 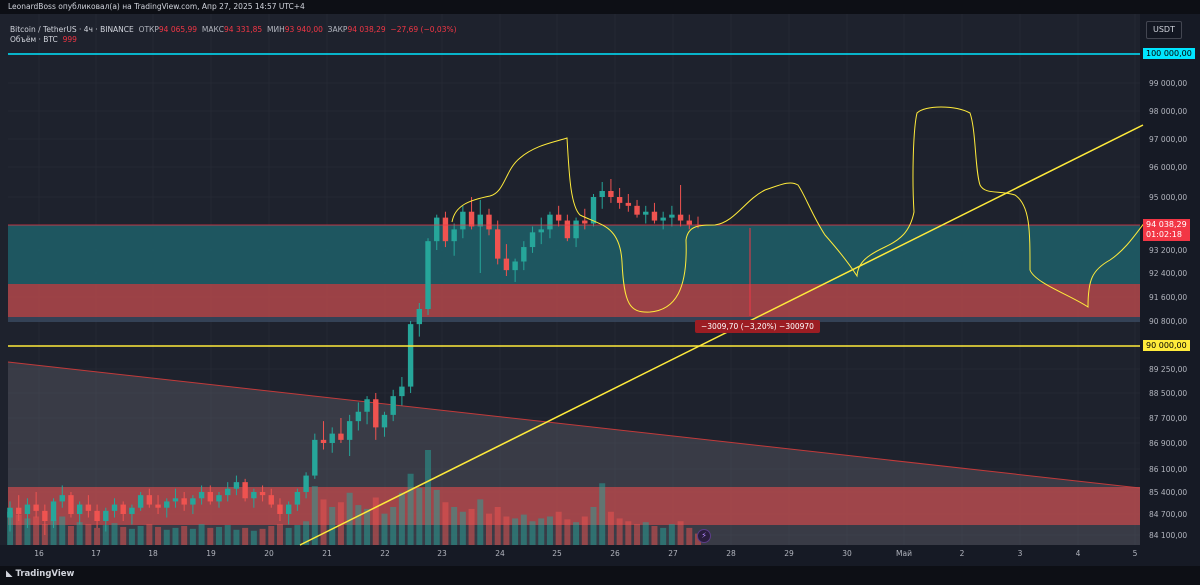 I want to click on price-tick-label: 98 000,00, so click(x=1168, y=111).